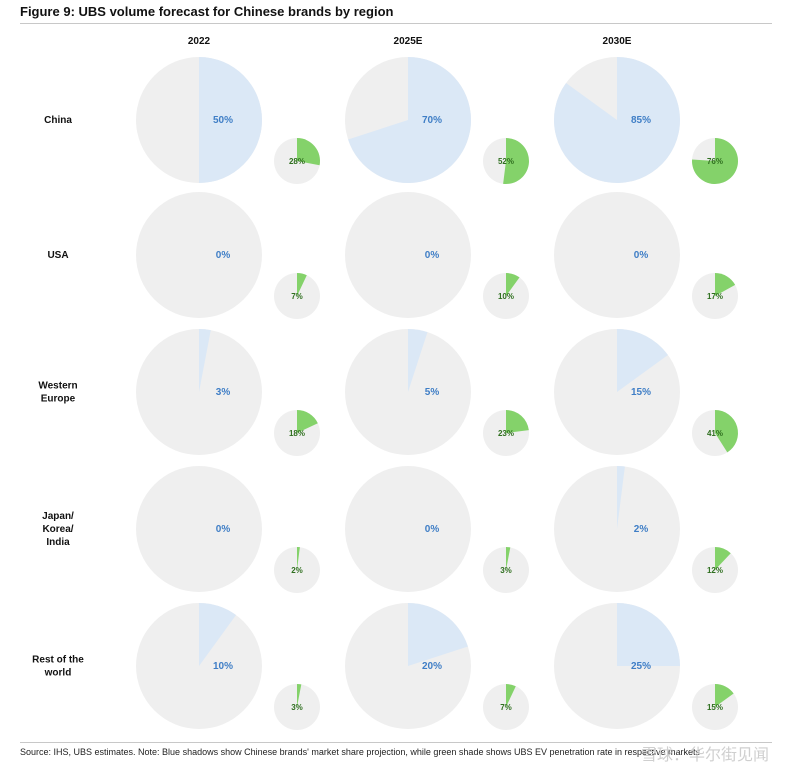 The image size is (793, 778). What do you see at coordinates (432, 666) in the screenshot?
I see `market-share-label-4-1: 20%` at bounding box center [432, 666].